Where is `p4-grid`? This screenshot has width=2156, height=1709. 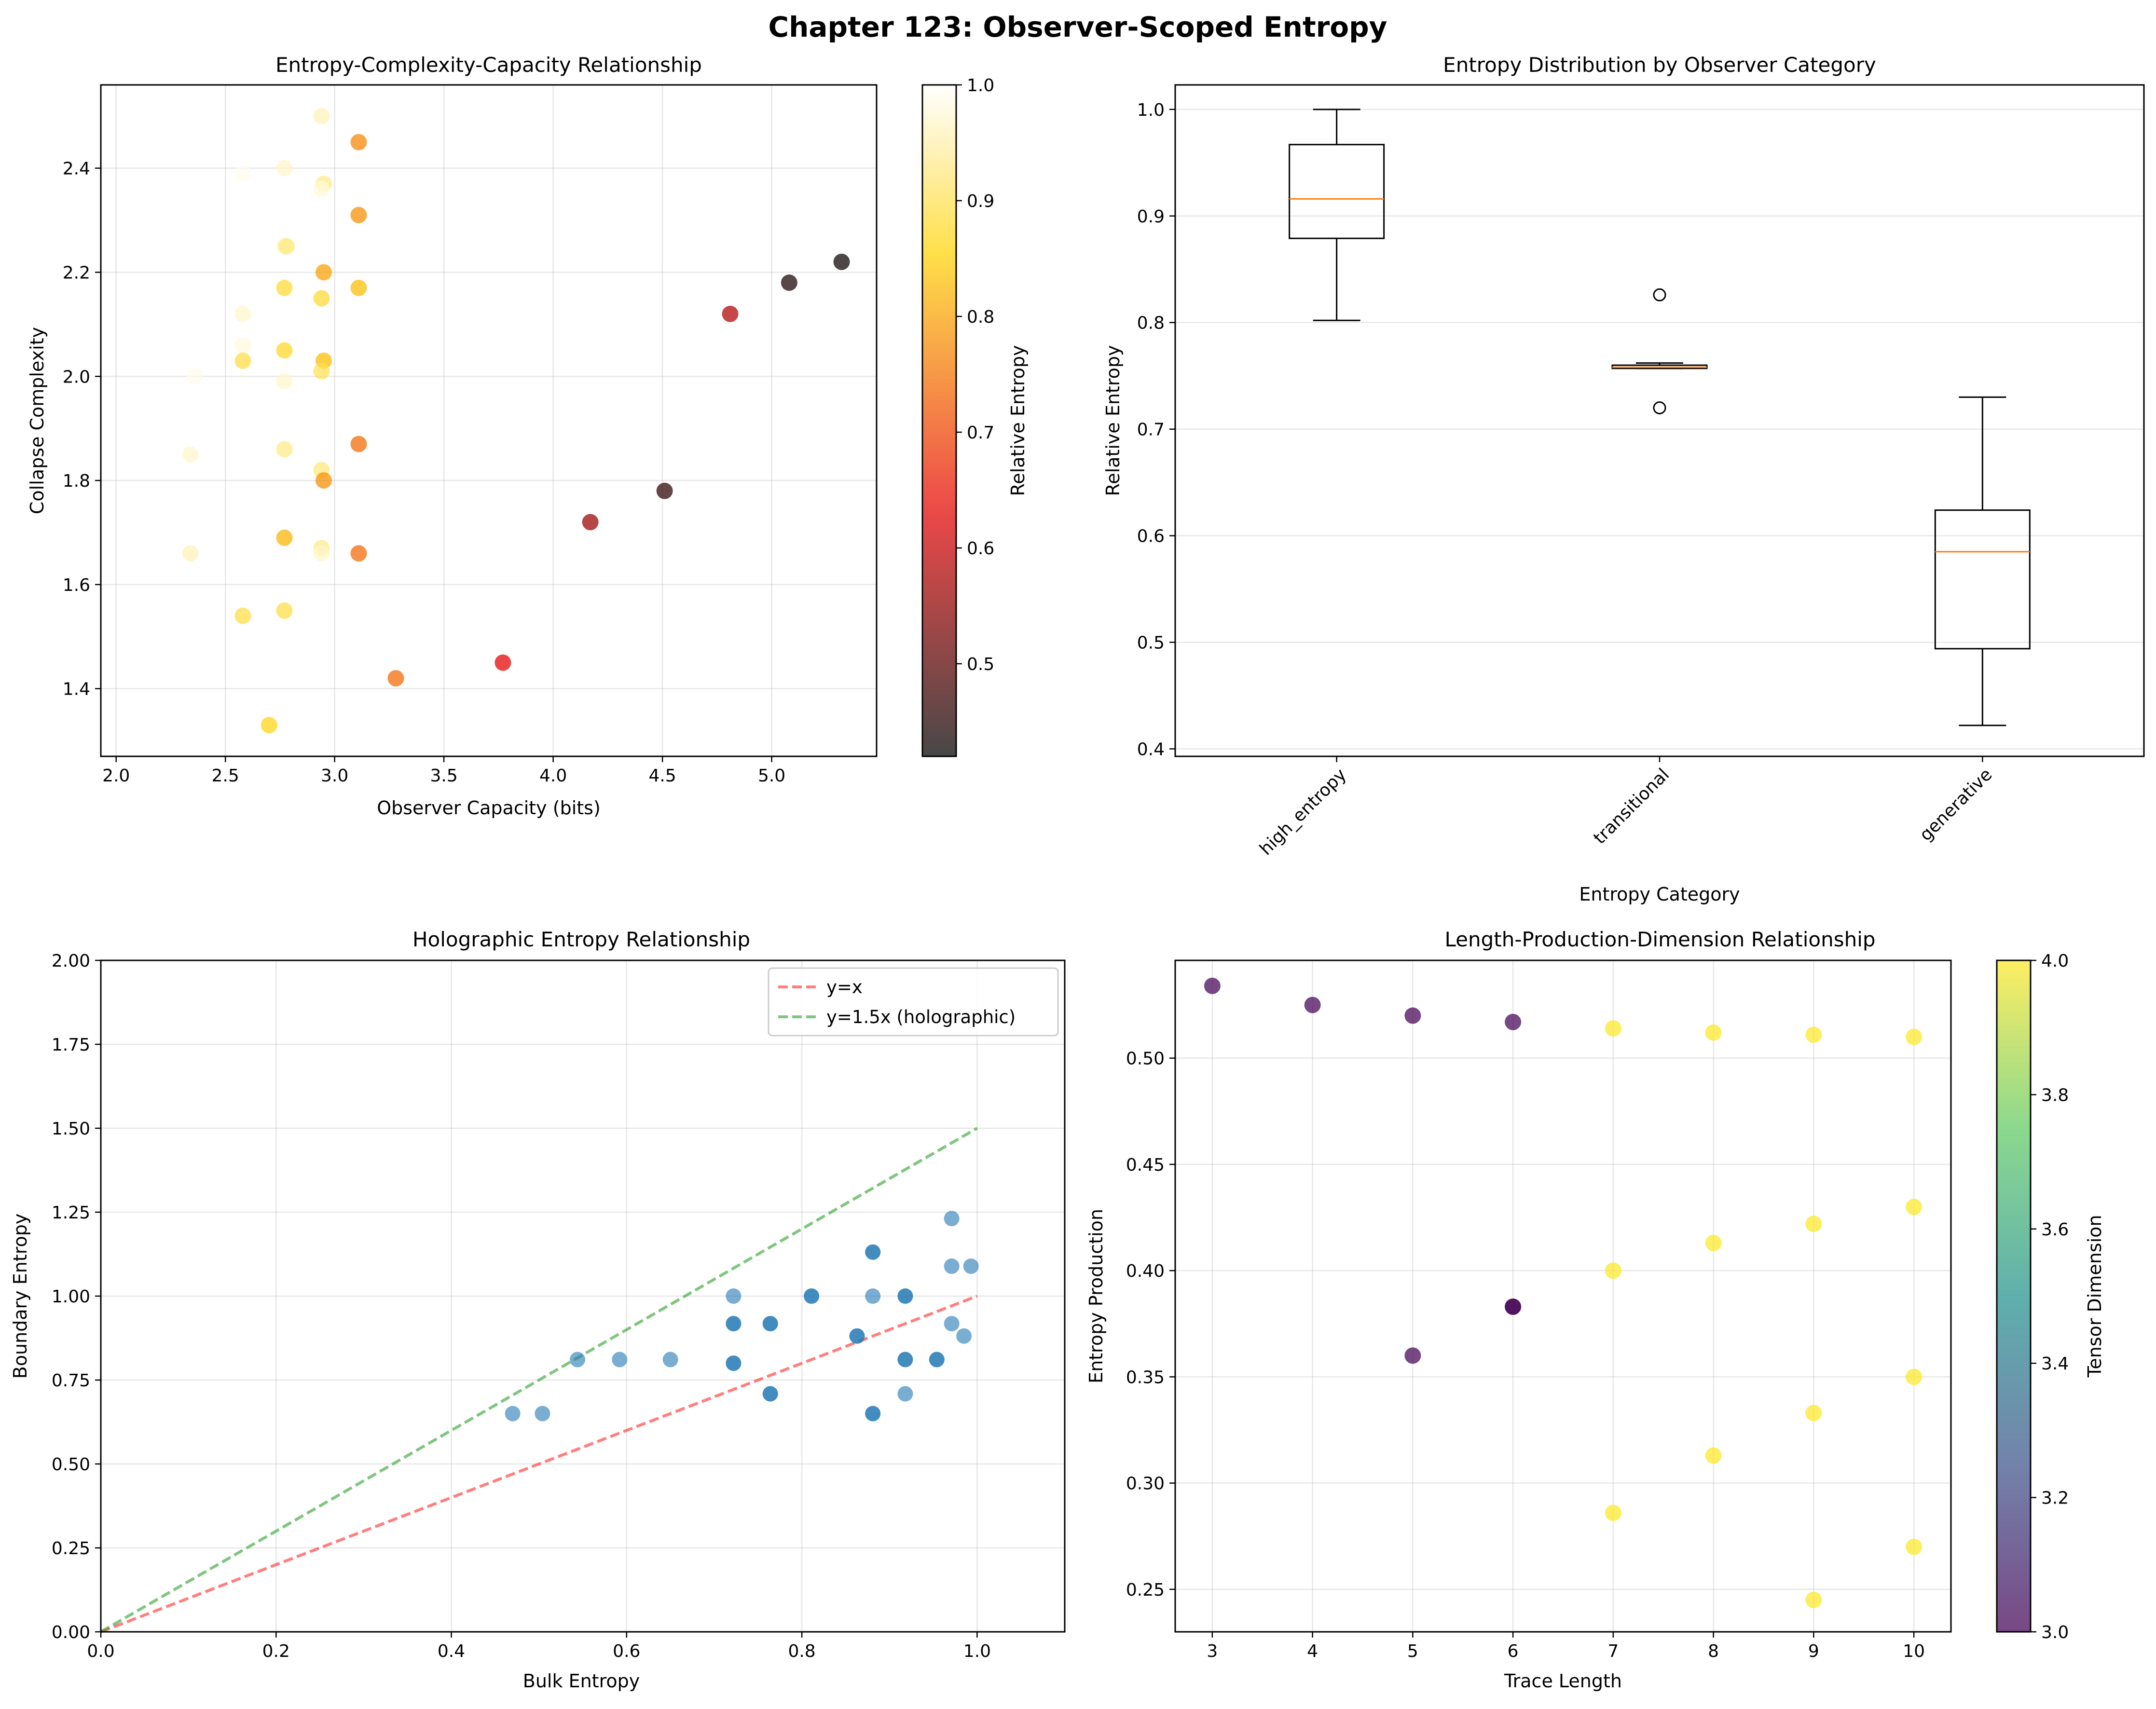
p4-grid is located at coordinates (1563, 1296).